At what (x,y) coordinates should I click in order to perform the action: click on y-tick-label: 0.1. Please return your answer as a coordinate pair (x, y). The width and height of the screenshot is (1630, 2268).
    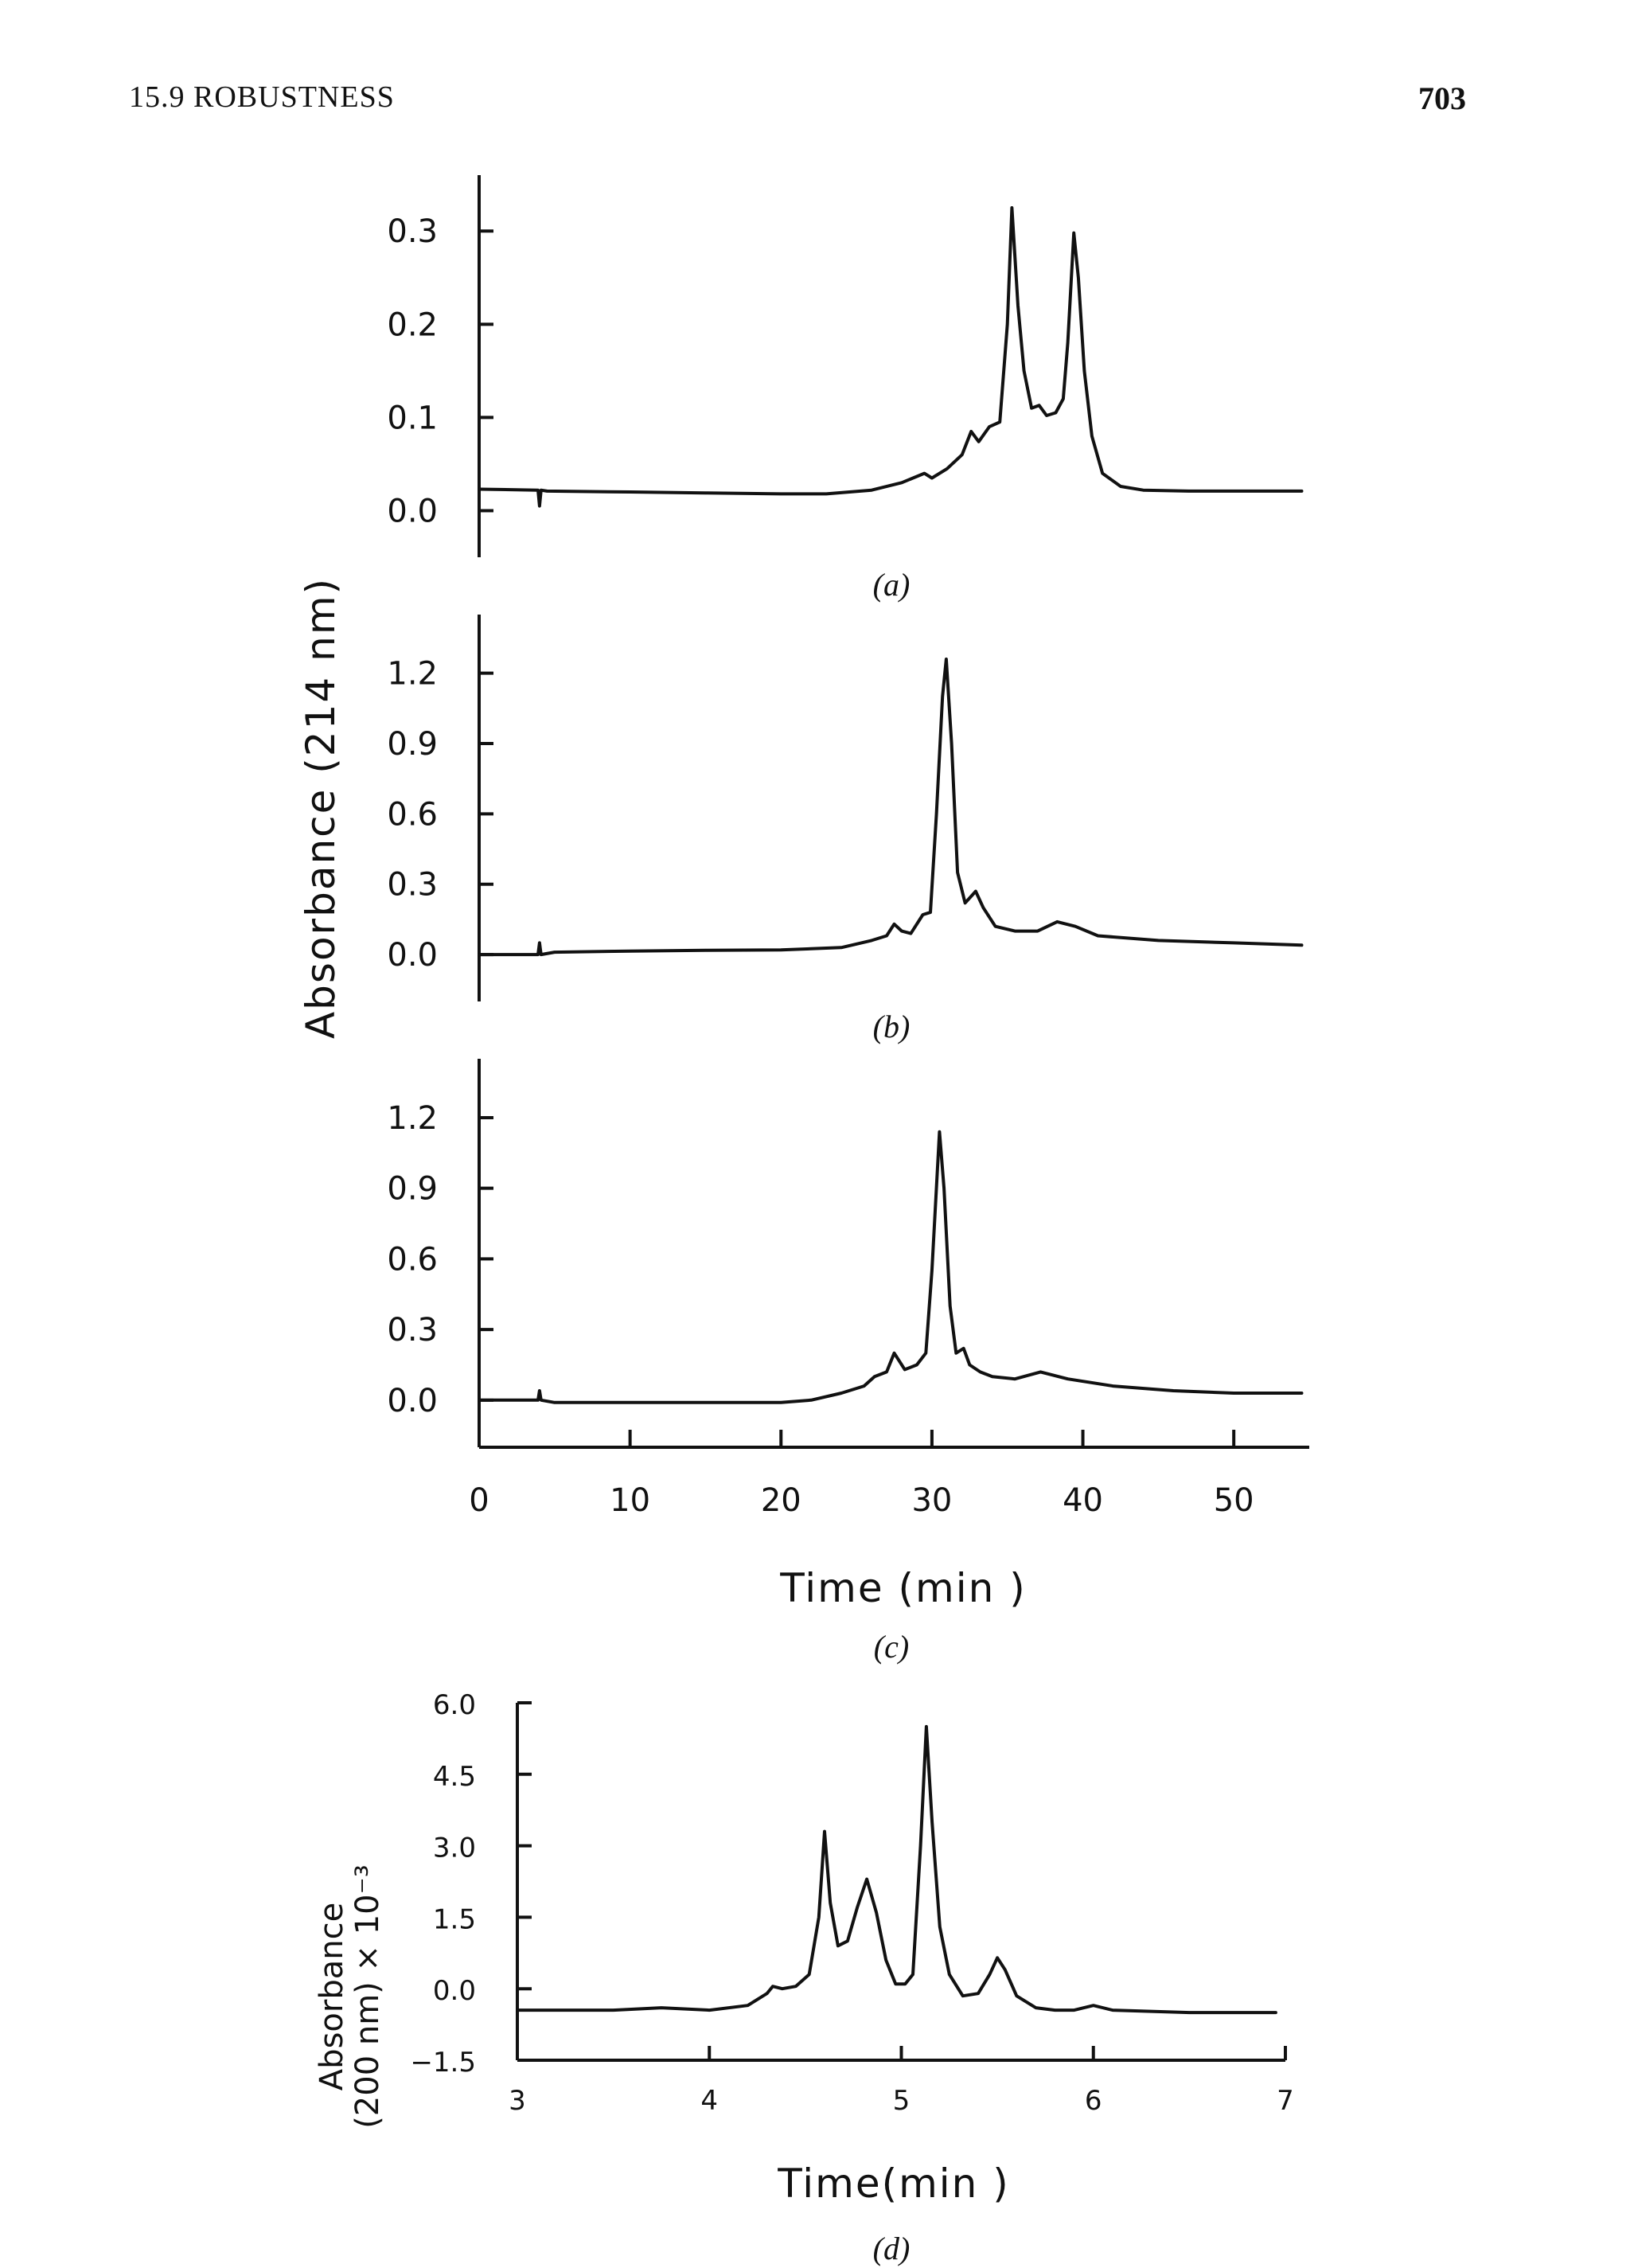
    Looking at the image, I should click on (413, 418).